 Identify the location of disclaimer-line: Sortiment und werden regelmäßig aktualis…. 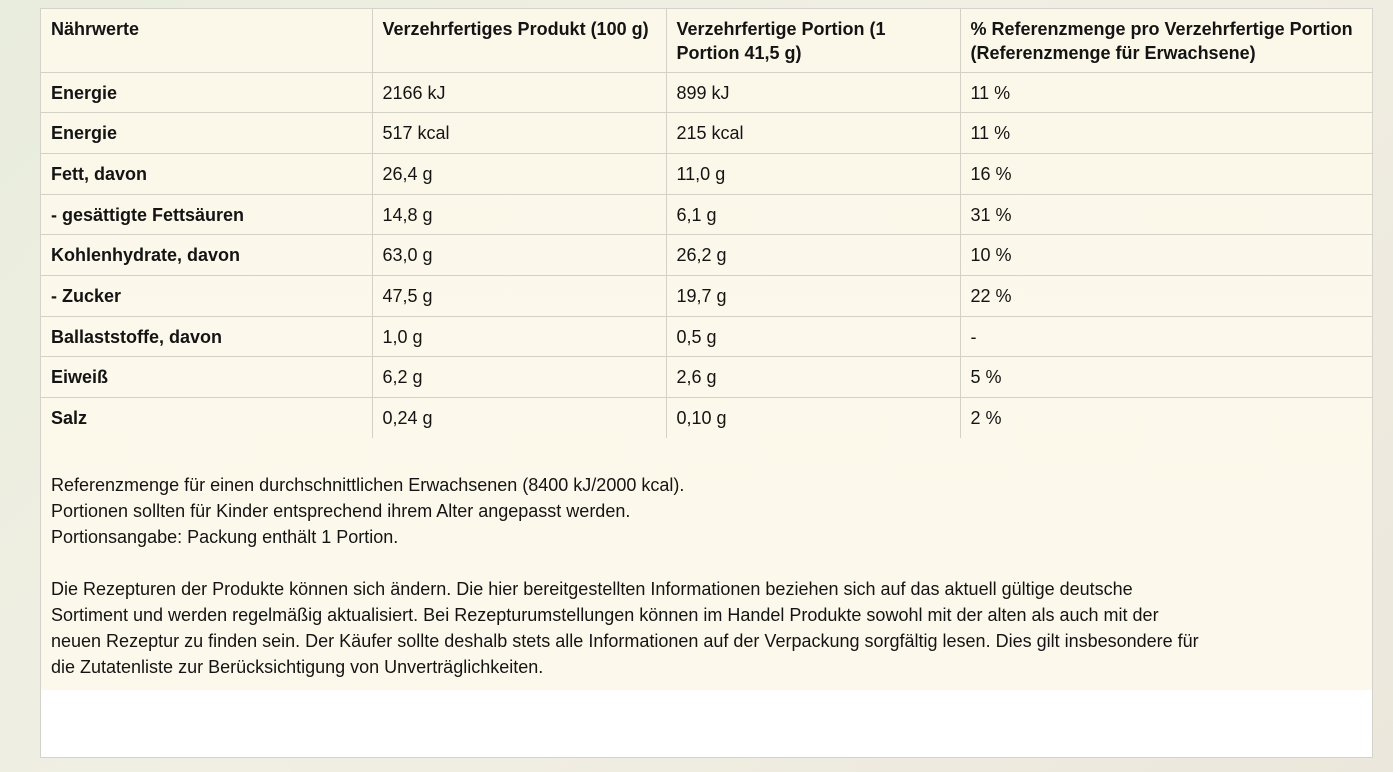
(605, 615).